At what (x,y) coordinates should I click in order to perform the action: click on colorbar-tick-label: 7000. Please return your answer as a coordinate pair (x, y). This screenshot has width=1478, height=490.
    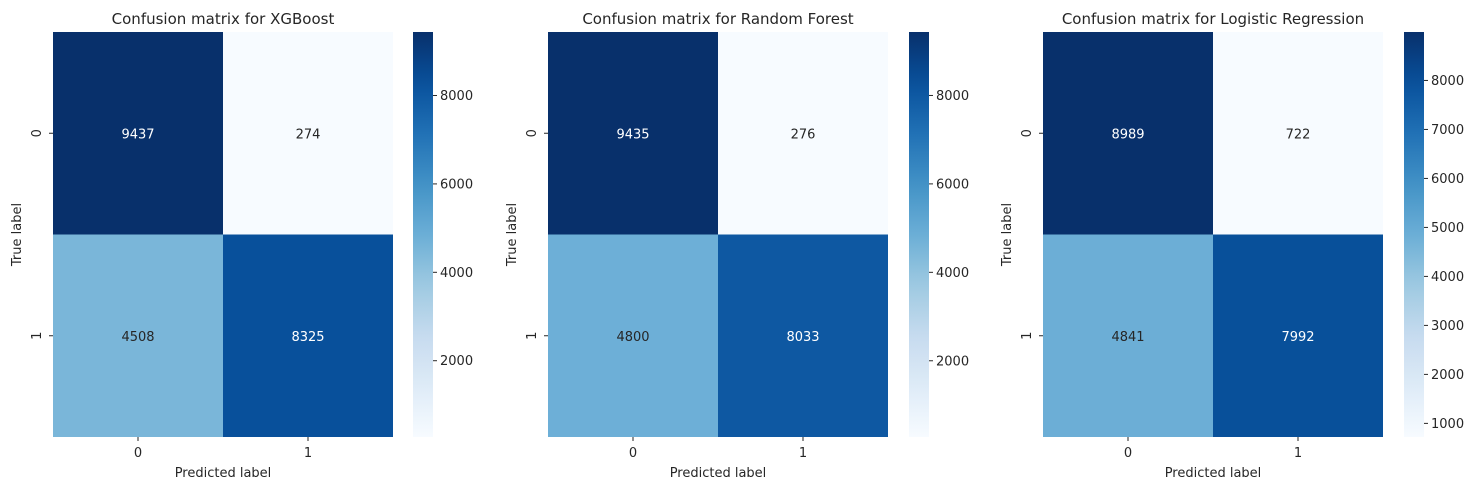
    Looking at the image, I should click on (1447, 130).